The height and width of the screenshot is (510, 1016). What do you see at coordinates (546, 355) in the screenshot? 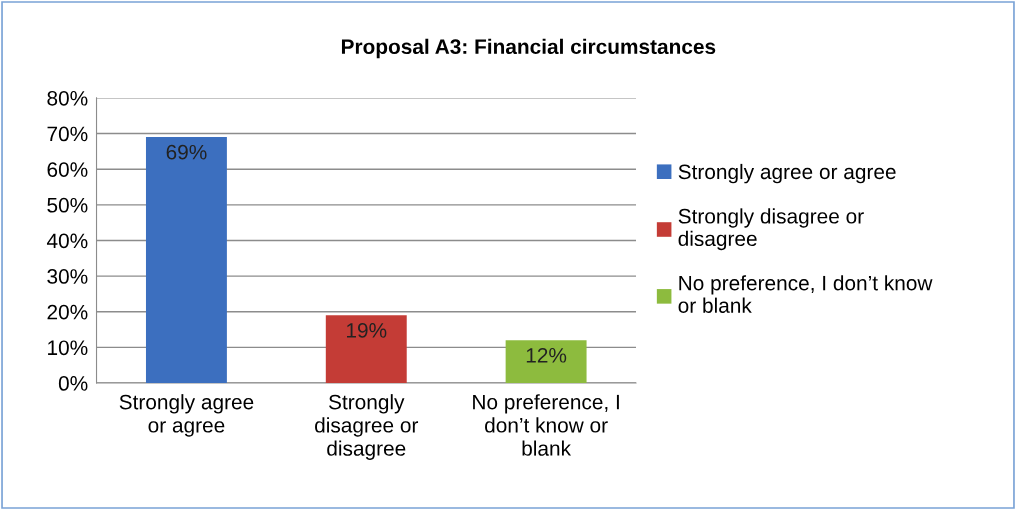
I see `data-label: 12%` at bounding box center [546, 355].